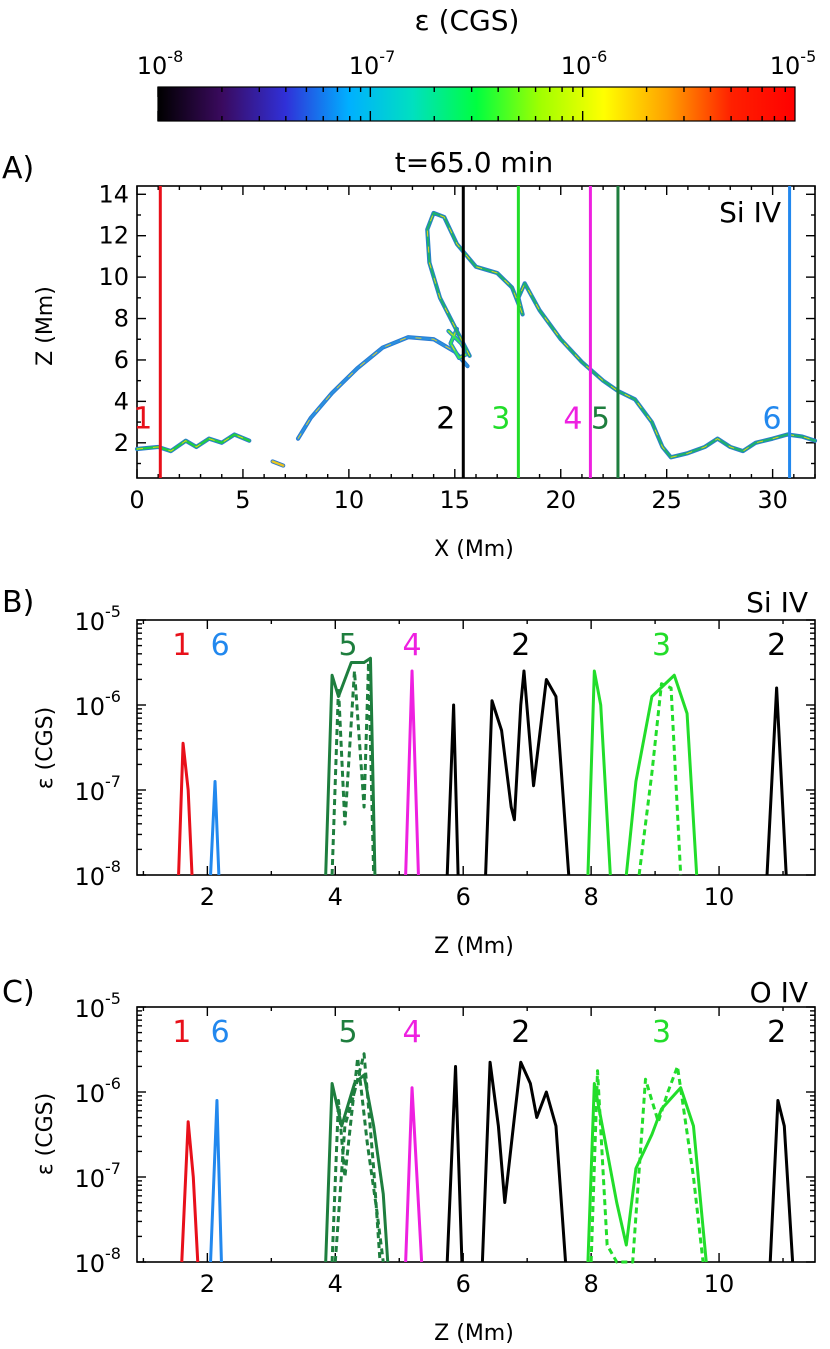 This screenshot has height=1349, width=830. Describe the element at coordinates (45, 326) in the screenshot. I see `y-axis-label: Z (Mm)` at that location.